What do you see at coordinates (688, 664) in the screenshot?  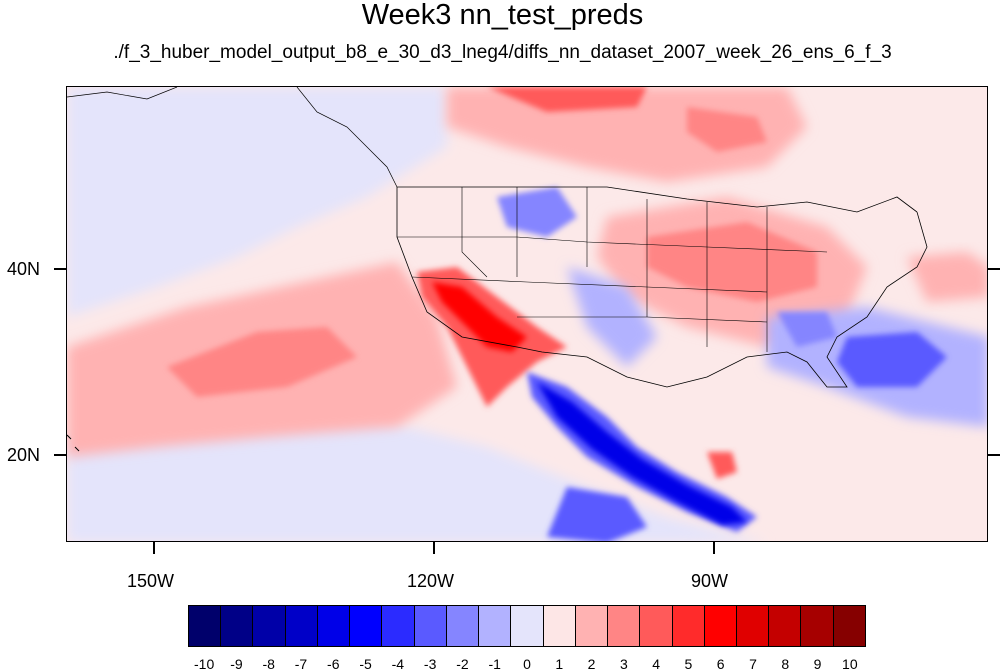 I see `colorbar-label: 5` at bounding box center [688, 664].